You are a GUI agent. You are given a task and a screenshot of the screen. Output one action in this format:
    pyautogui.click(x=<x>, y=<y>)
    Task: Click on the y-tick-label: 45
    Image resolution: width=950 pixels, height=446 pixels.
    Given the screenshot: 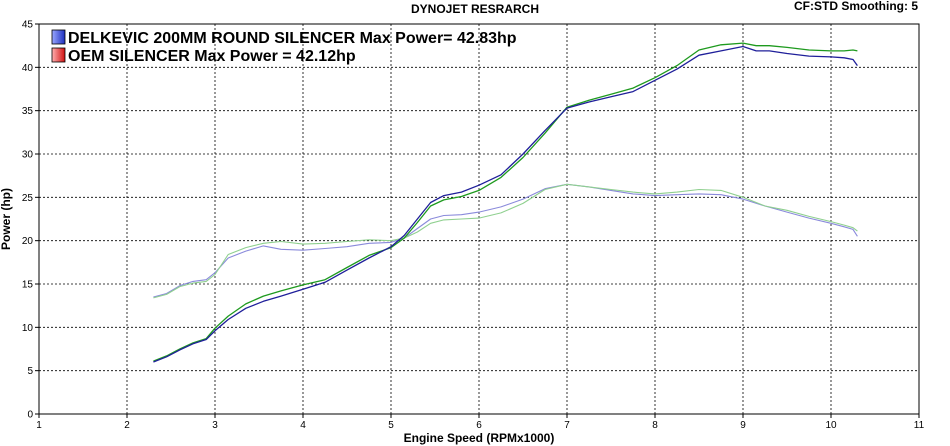 What is the action you would take?
    pyautogui.click(x=28, y=25)
    